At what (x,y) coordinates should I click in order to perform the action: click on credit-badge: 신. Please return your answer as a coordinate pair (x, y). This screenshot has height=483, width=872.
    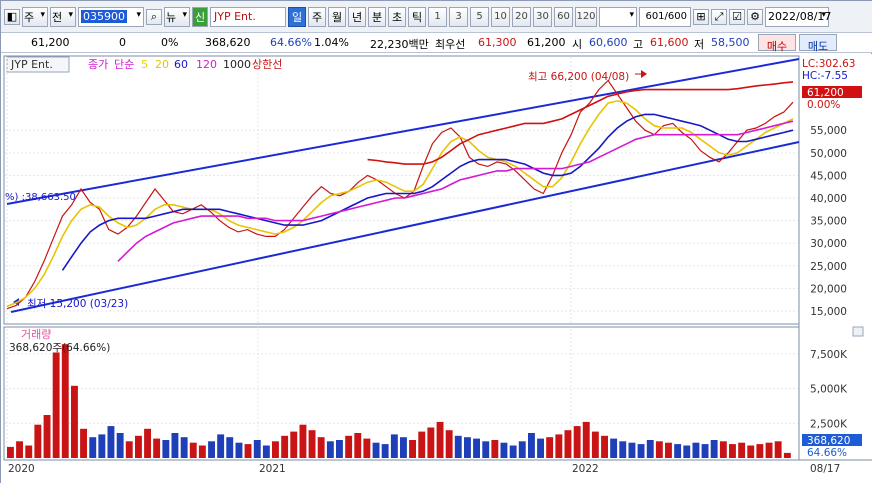
    Looking at the image, I should click on (200, 16).